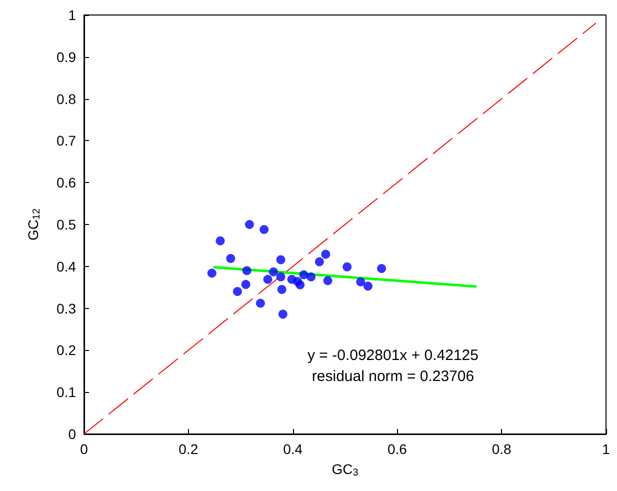  What do you see at coordinates (66, 308) in the screenshot?
I see `y-tick-label: 0.3` at bounding box center [66, 308].